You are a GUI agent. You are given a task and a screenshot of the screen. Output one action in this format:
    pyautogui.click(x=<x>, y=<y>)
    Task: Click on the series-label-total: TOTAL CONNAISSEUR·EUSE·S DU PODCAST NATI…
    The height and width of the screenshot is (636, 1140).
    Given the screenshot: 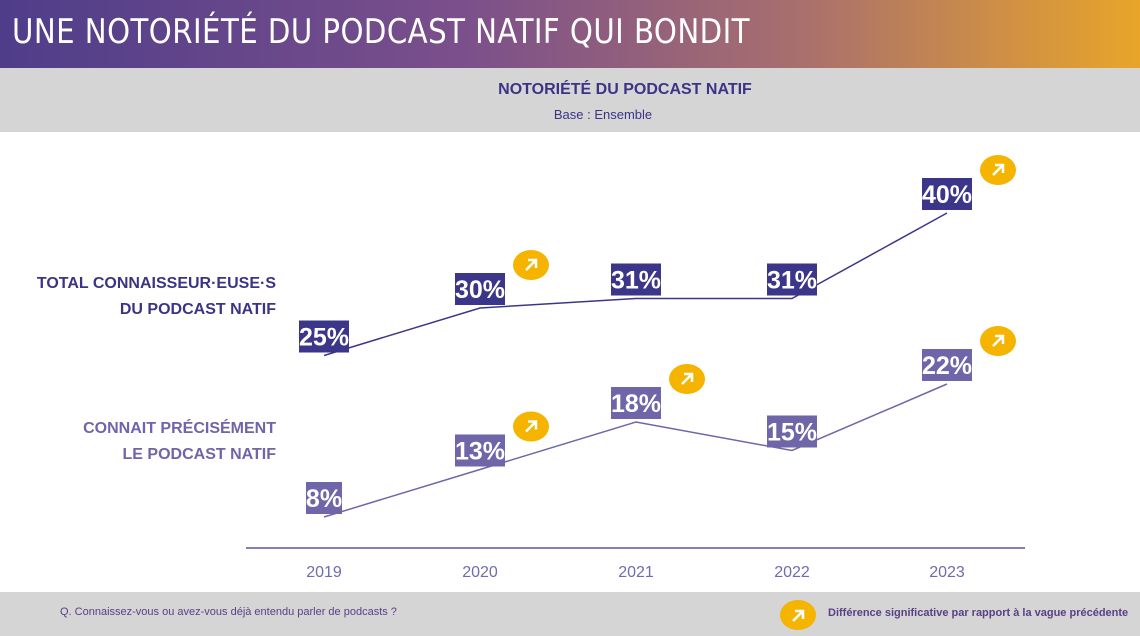 What is the action you would take?
    pyautogui.click(x=156, y=297)
    